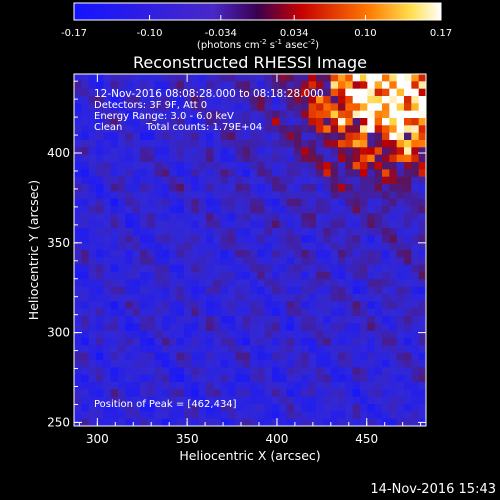 This screenshot has width=500, height=500. I want to click on annotation-peak: Position of Peak = [462,434], so click(165, 404).